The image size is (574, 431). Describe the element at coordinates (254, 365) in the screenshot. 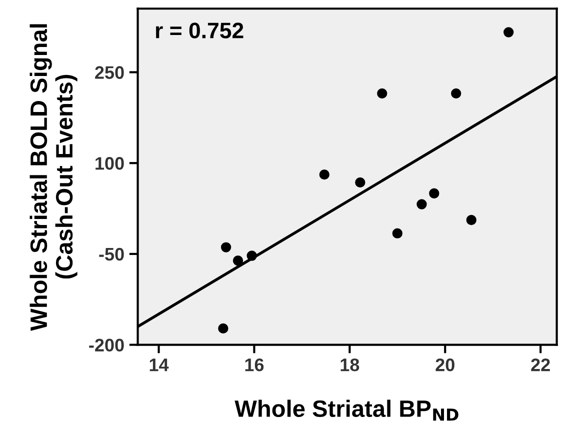

I see `x-tick-label: 16` at that location.